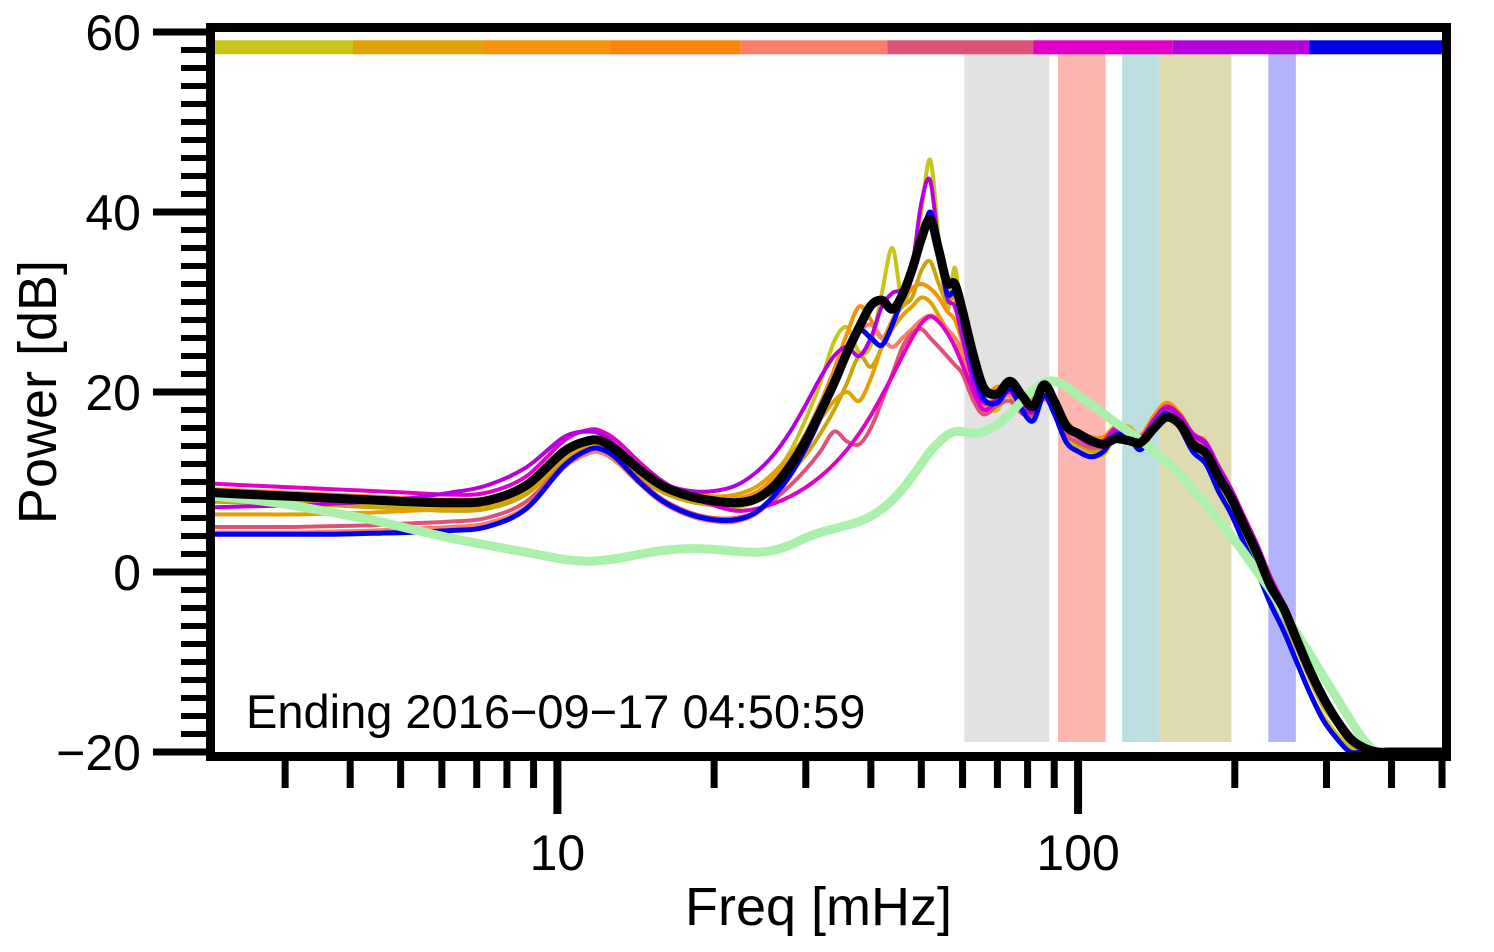 This screenshot has width=1494, height=952. Describe the element at coordinates (555, 711) in the screenshot. I see `ending-annotation-text: Ending 2016−09−17 04:50:59` at that location.